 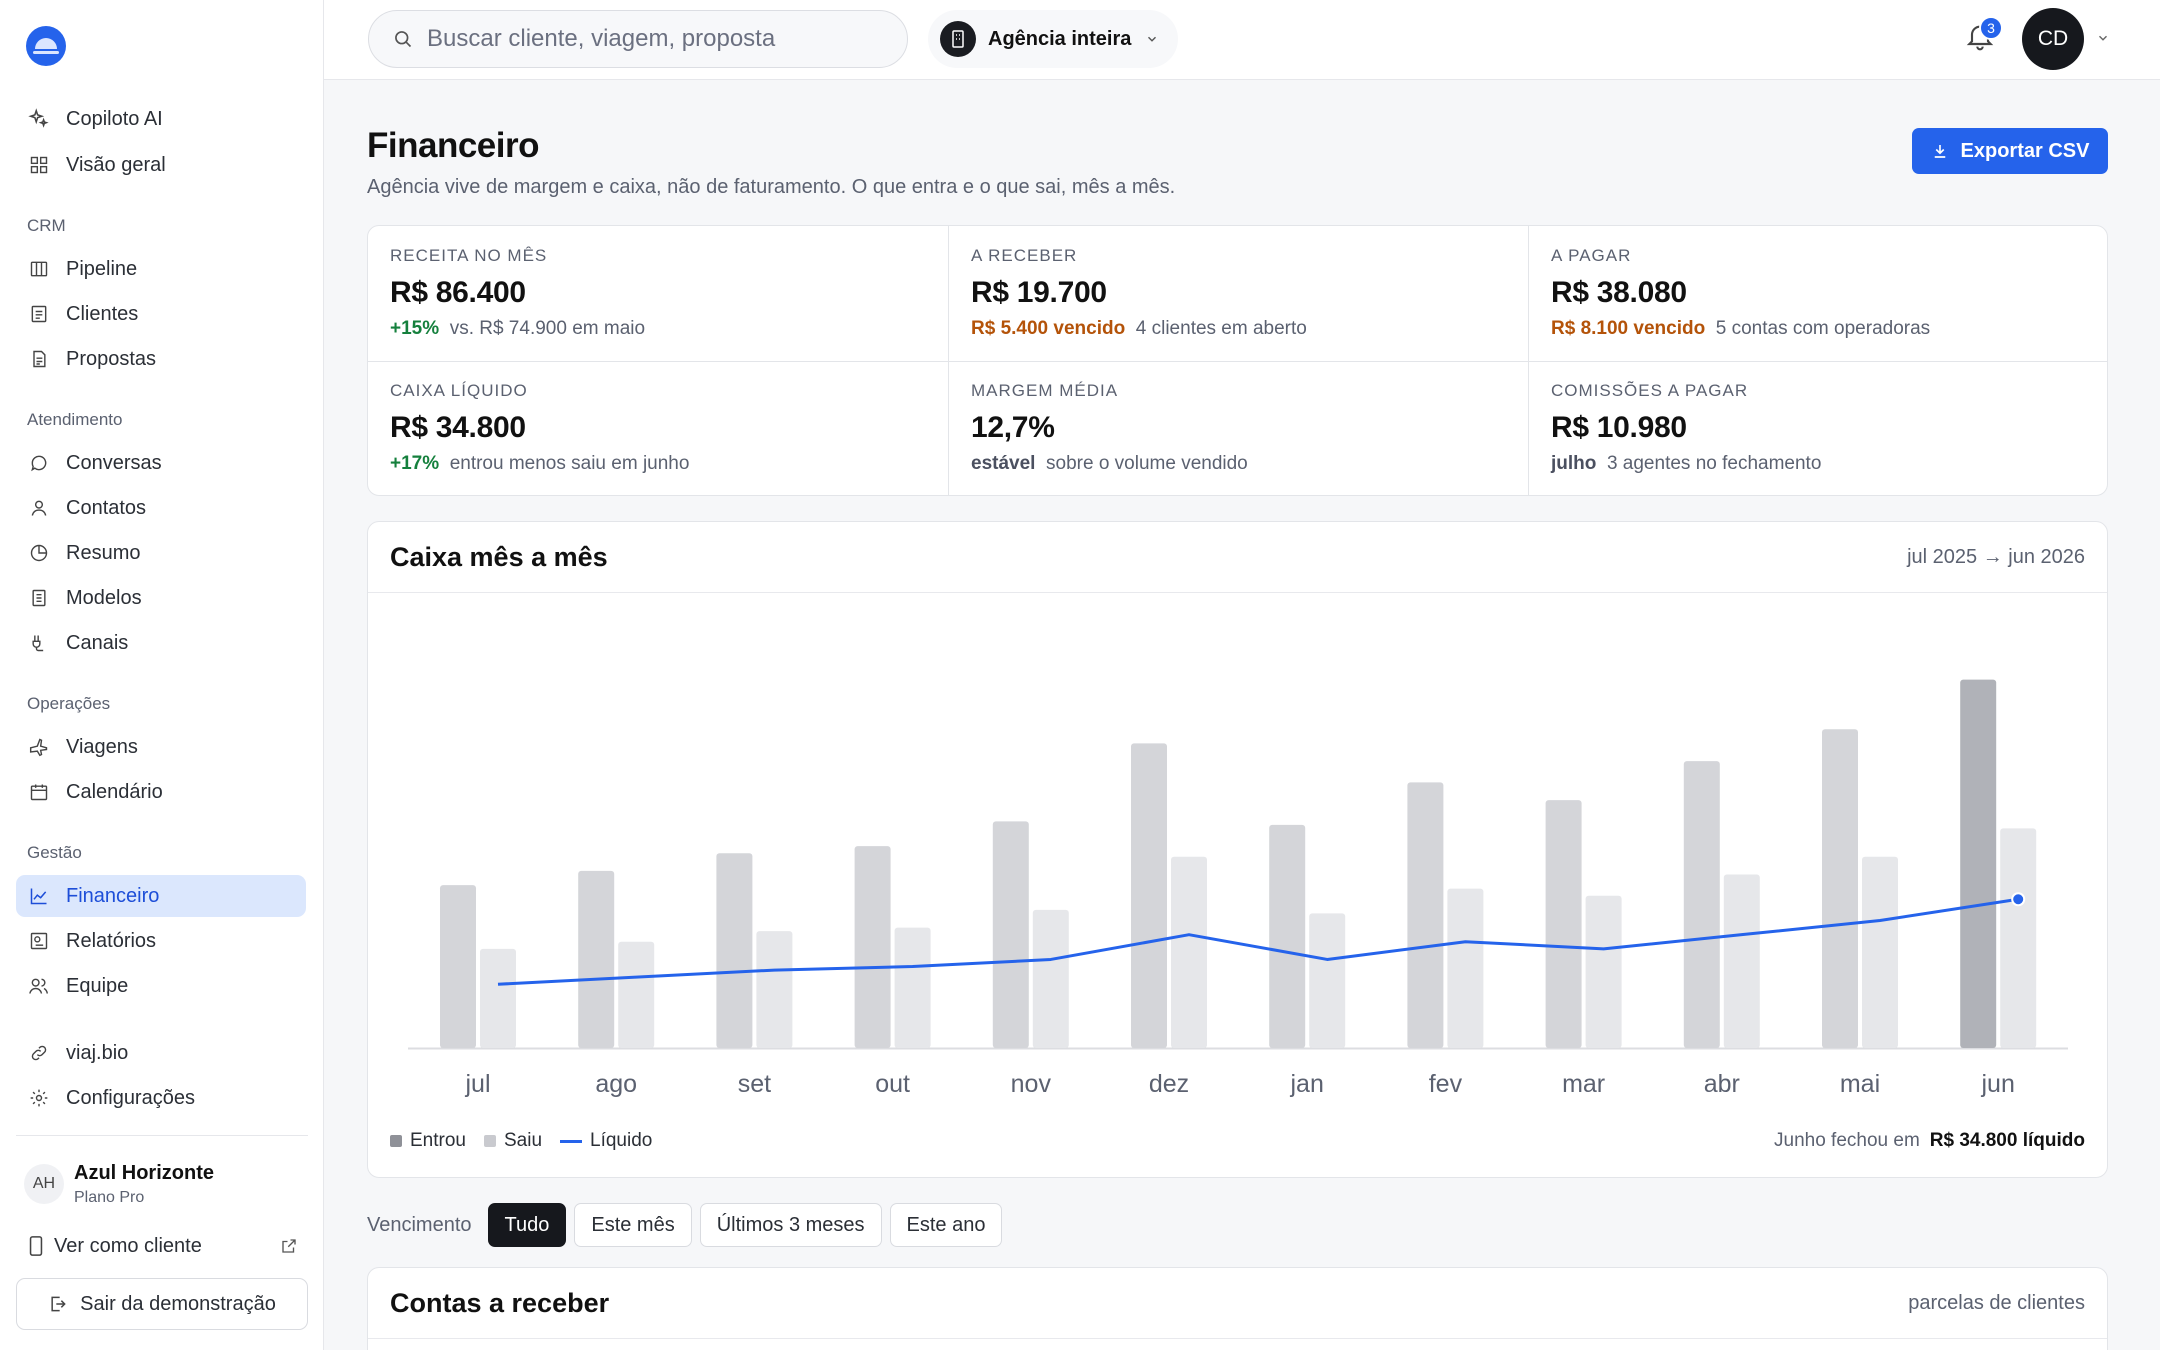 What do you see at coordinates (606, 1141) in the screenshot?
I see `legend-liquido: Líquido` at bounding box center [606, 1141].